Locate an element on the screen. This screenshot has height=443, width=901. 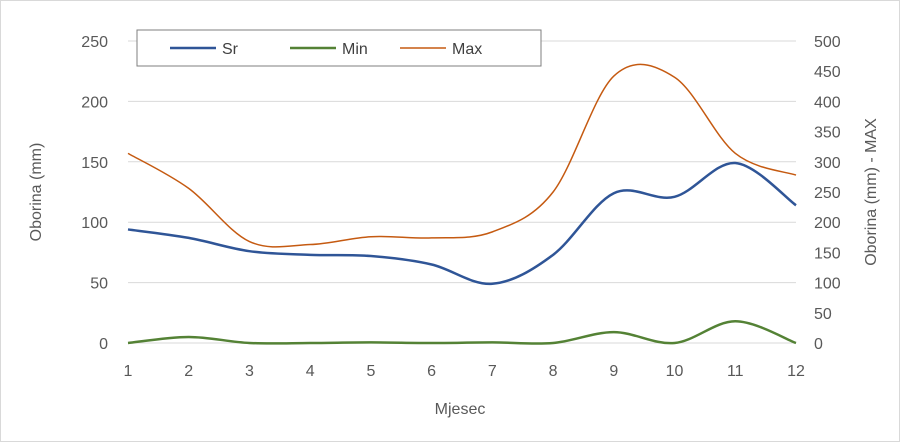
x-axis-title: Mjesec is located at coordinates (460, 409).